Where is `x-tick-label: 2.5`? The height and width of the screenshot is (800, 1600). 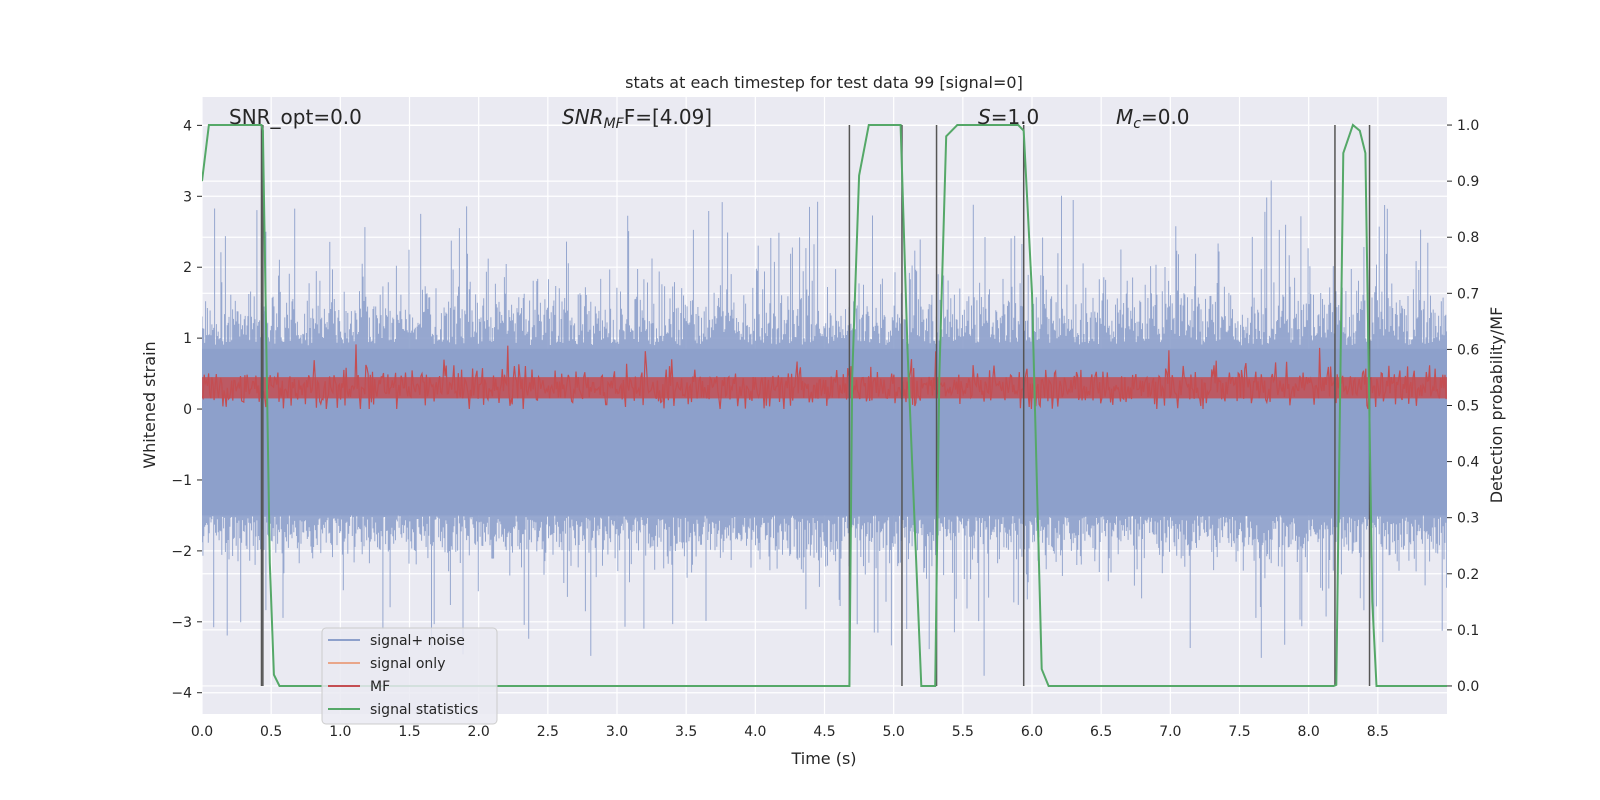
x-tick-label: 2.5 is located at coordinates (548, 732).